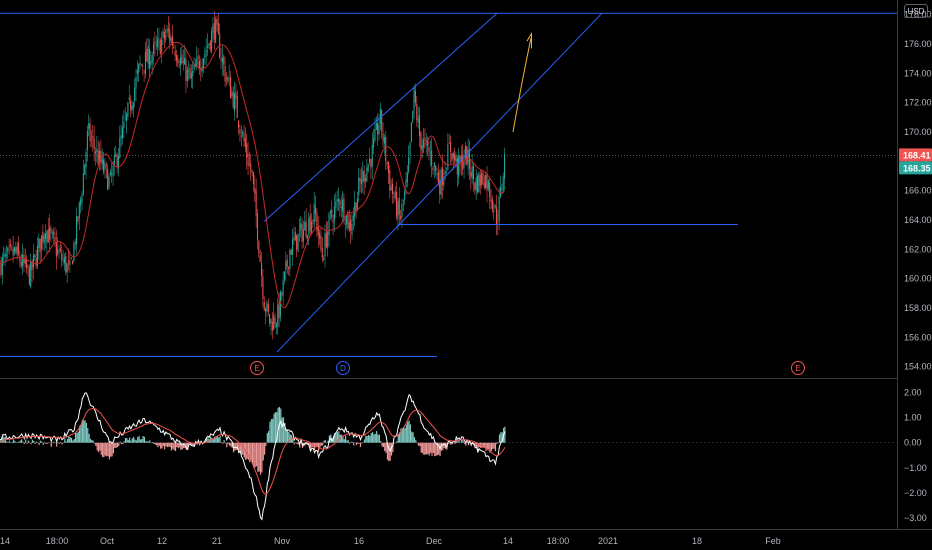 The width and height of the screenshot is (932, 550). Describe the element at coordinates (918, 308) in the screenshot. I see `price-tick-label: 158.00` at that location.